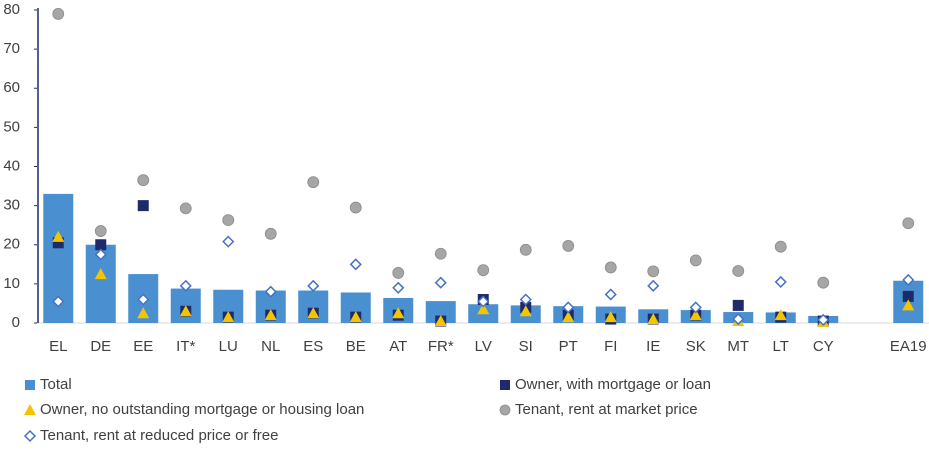 The height and width of the screenshot is (450, 929). Describe the element at coordinates (185, 346) in the screenshot. I see `x-tick-label: IT*` at that location.